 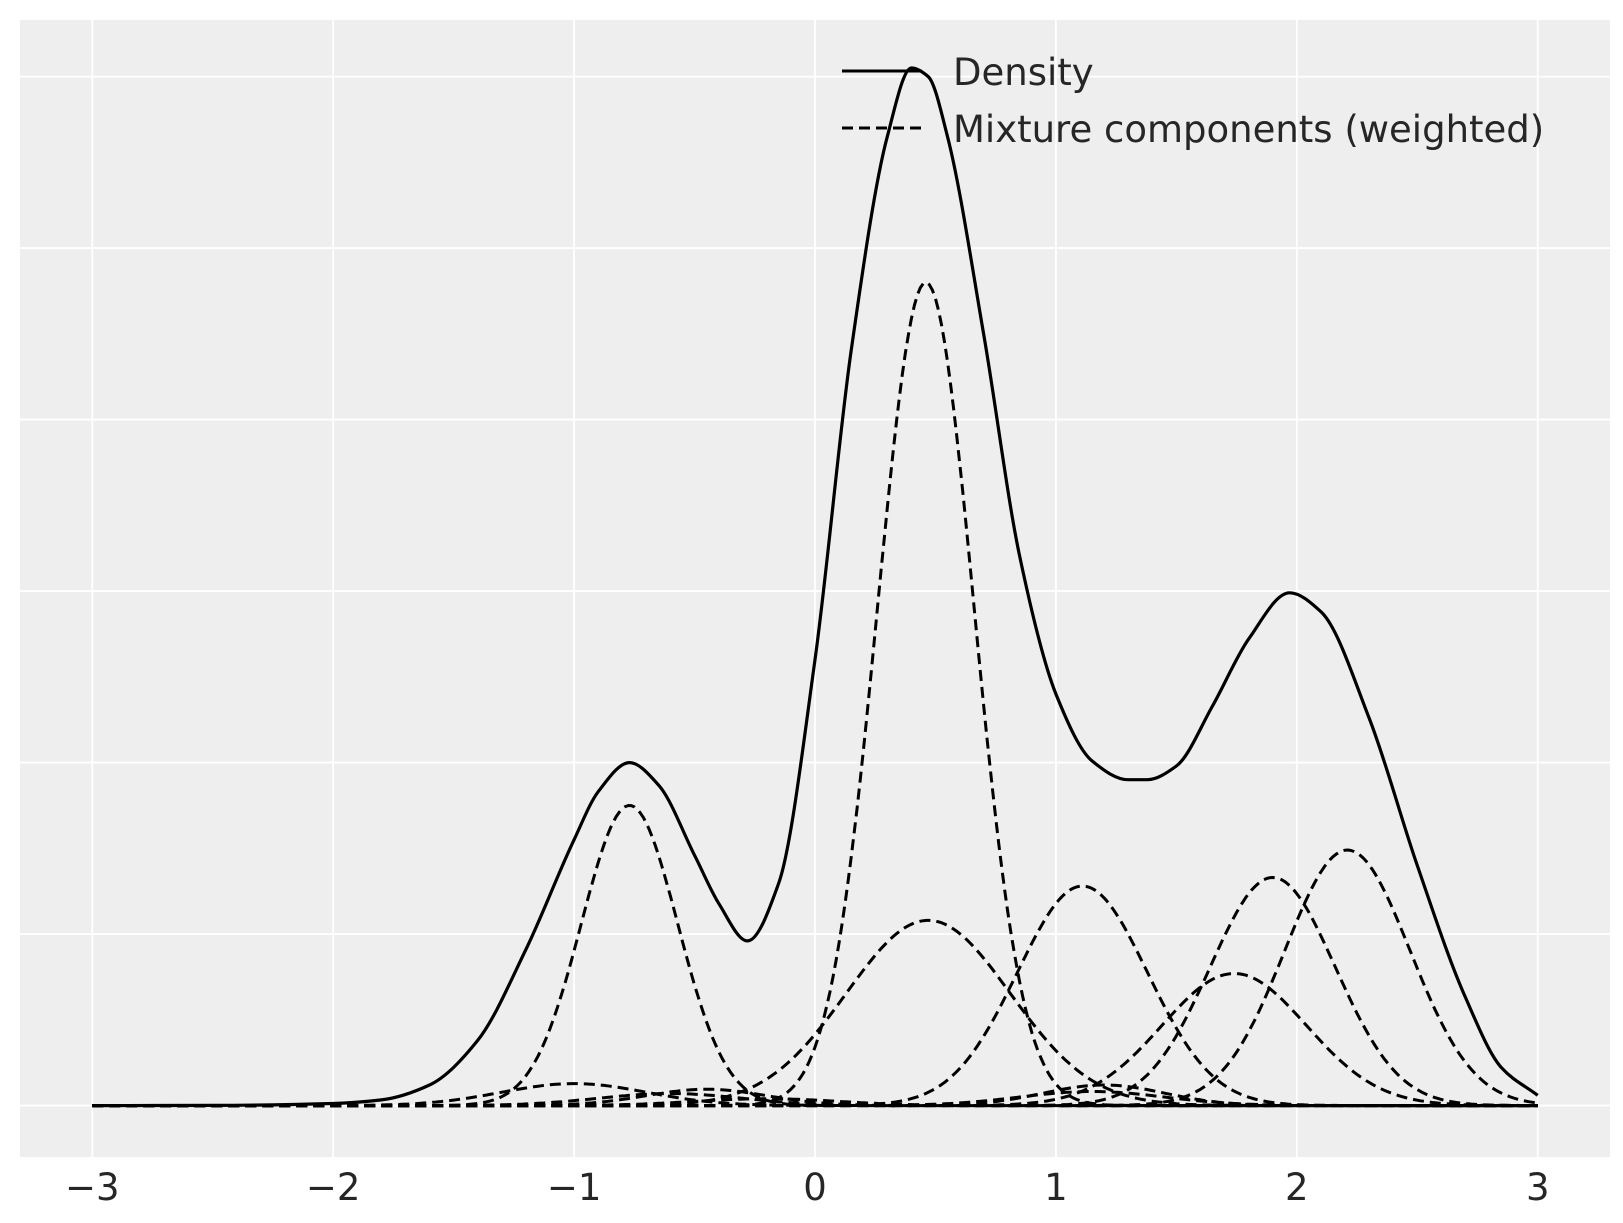 What do you see at coordinates (1248, 129) in the screenshot?
I see `legend-label-components: Mixture components (weighted)` at bounding box center [1248, 129].